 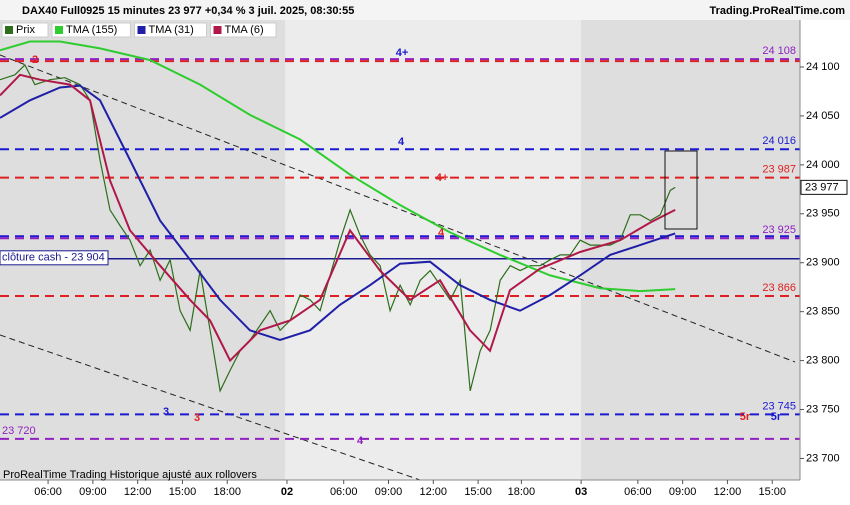 I want to click on legend-label: TMA (155), so click(x=91, y=30).